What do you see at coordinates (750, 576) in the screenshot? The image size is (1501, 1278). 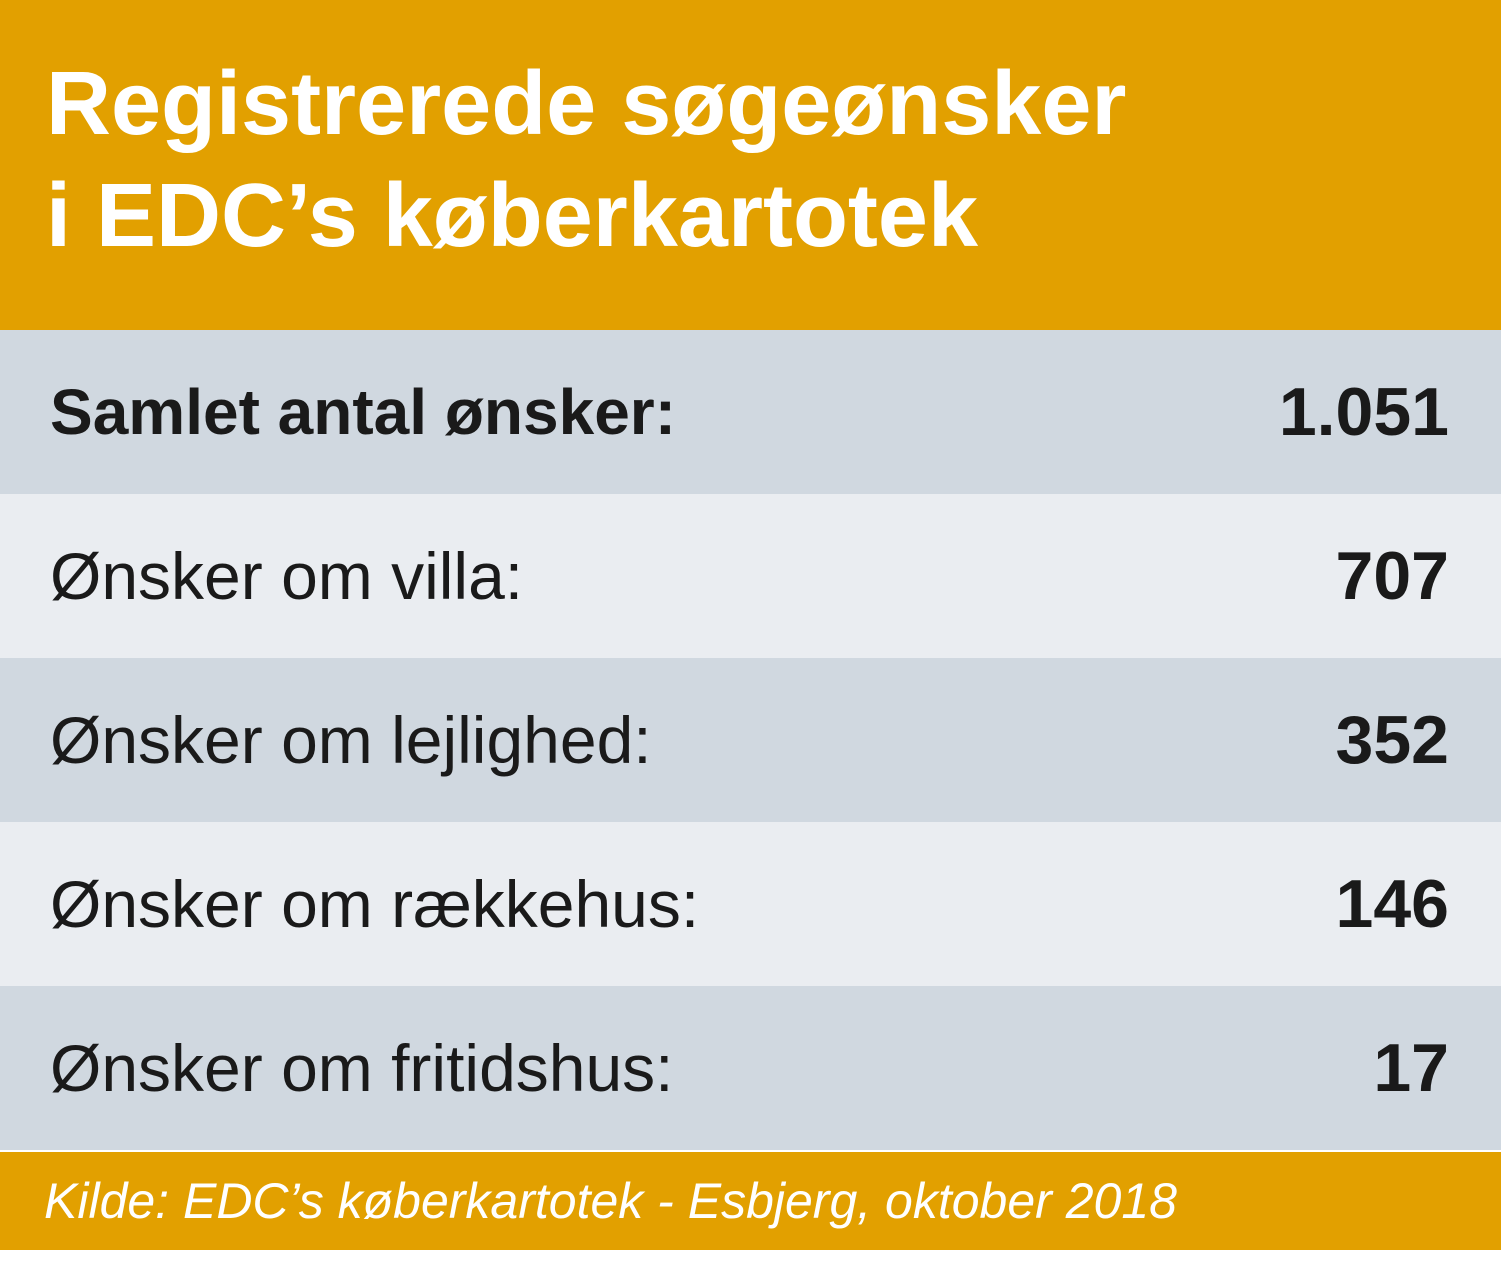 I see `table-row-villa: Ønsker om villa: 707` at bounding box center [750, 576].